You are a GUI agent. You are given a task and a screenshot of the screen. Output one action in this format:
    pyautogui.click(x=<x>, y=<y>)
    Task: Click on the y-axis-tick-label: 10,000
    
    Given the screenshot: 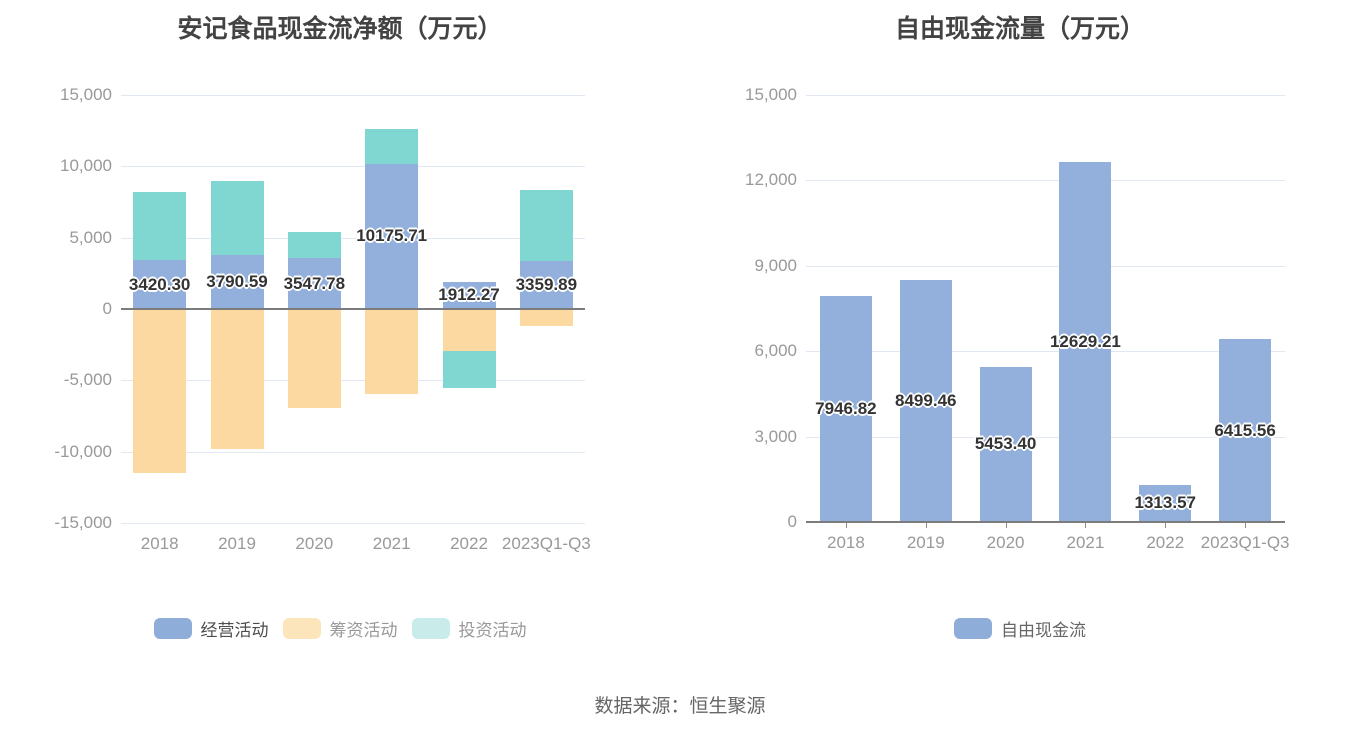 What is the action you would take?
    pyautogui.click(x=86, y=166)
    